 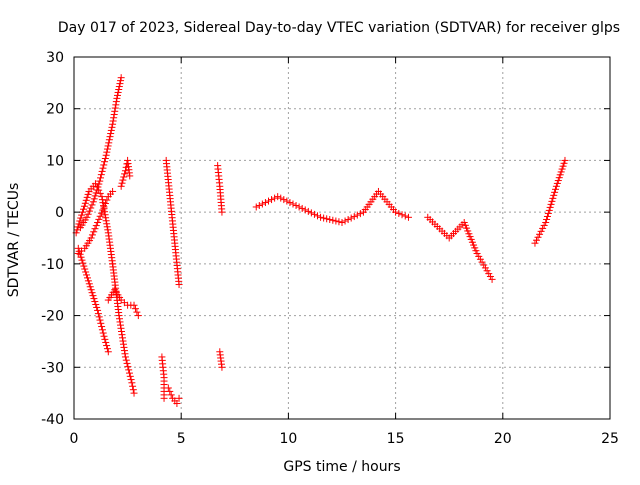 What do you see at coordinates (55, 161) in the screenshot?
I see `y-tick-label: 10` at bounding box center [55, 161].